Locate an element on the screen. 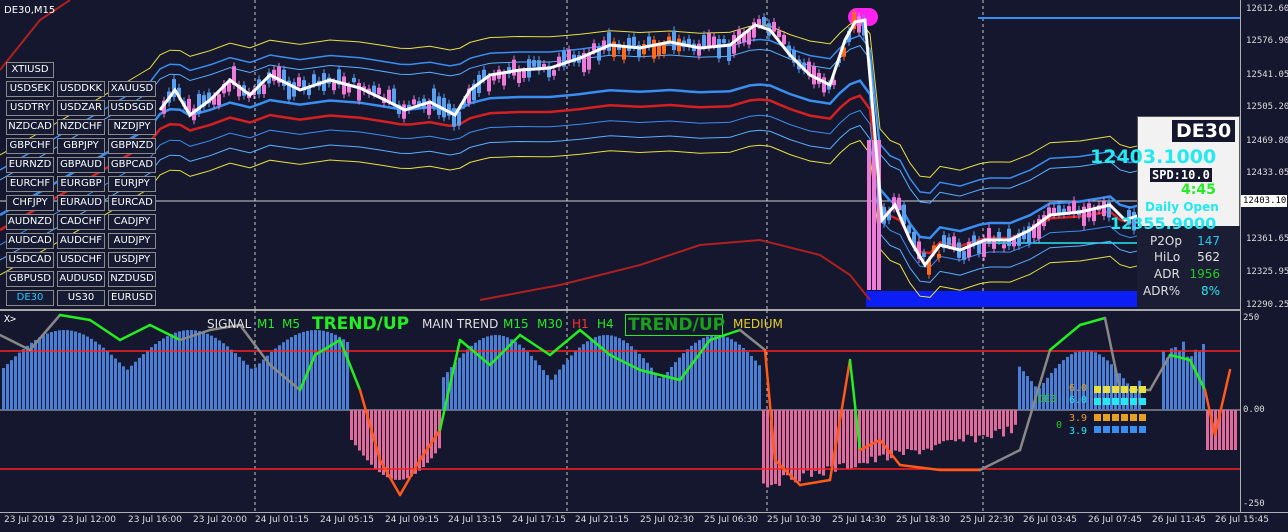 This screenshot has width=1288, height=532. symbol-button-usdjpy: USDJPY is located at coordinates (132, 260).